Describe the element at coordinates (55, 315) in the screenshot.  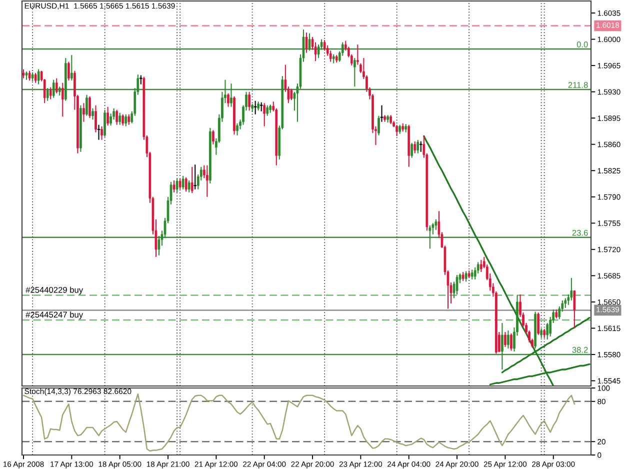
I see `annotation: #25445247 buy` at that location.